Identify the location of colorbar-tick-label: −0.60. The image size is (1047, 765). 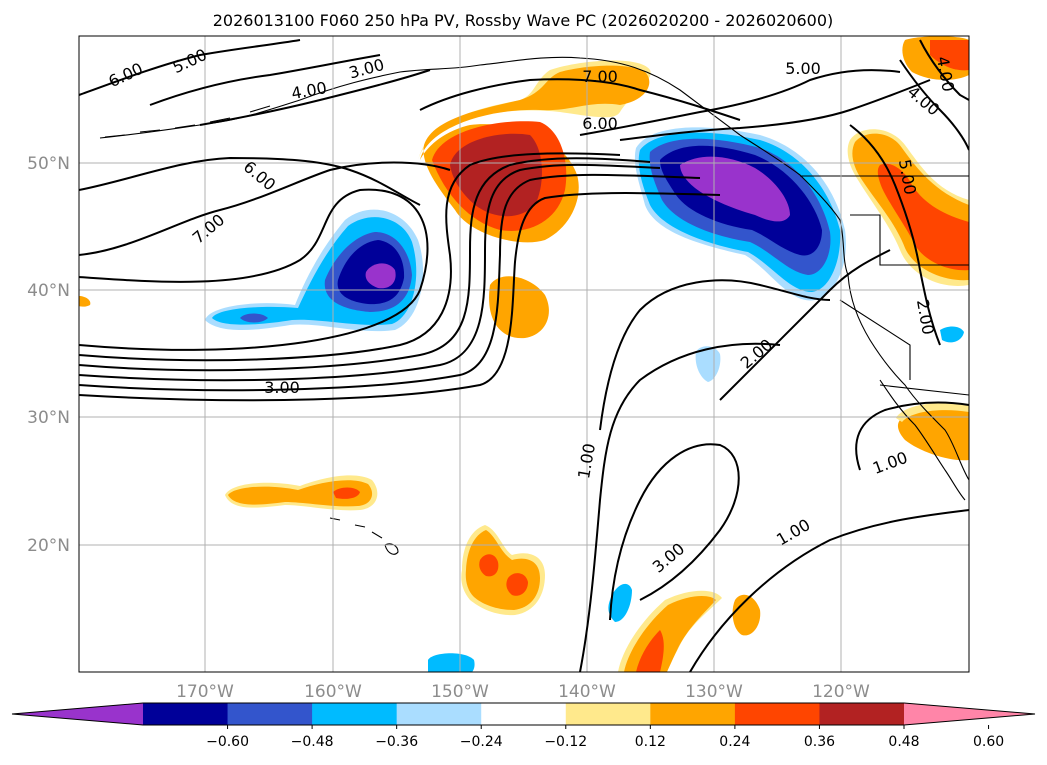
(227, 742).